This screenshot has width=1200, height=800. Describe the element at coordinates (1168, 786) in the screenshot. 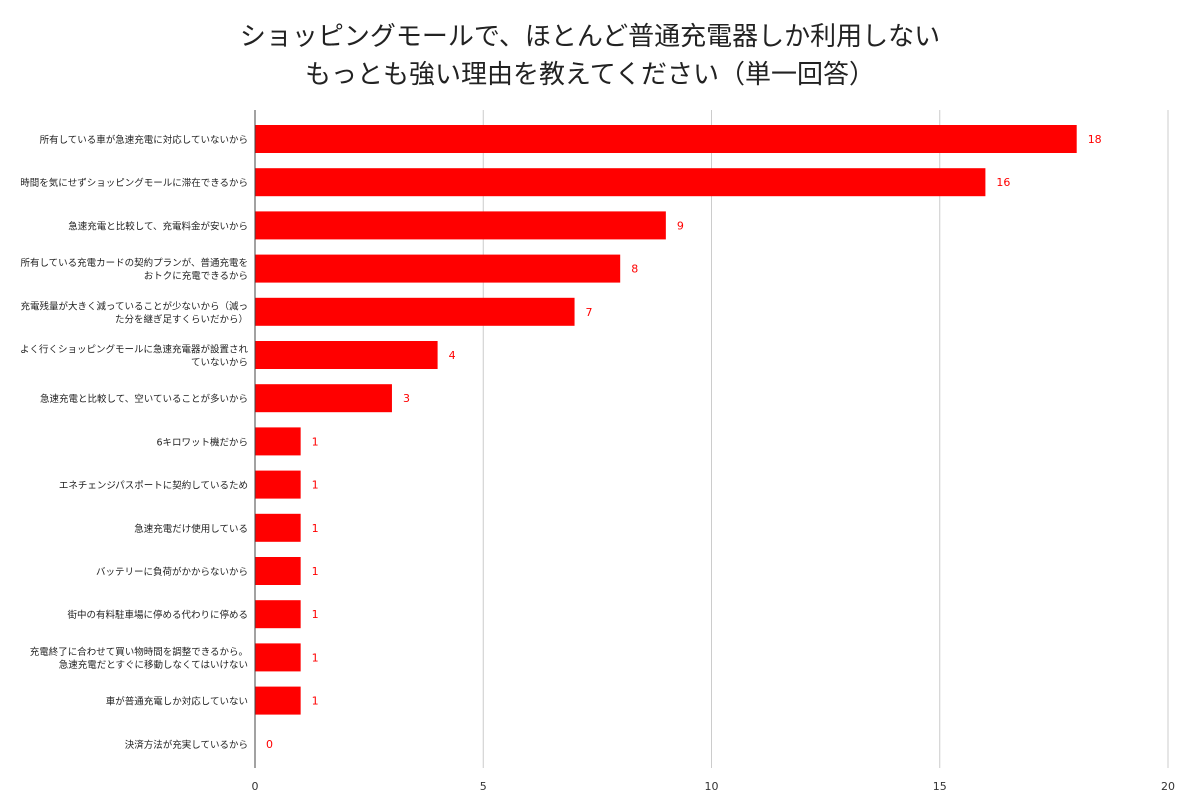

I see `x-tick-label: 20` at that location.